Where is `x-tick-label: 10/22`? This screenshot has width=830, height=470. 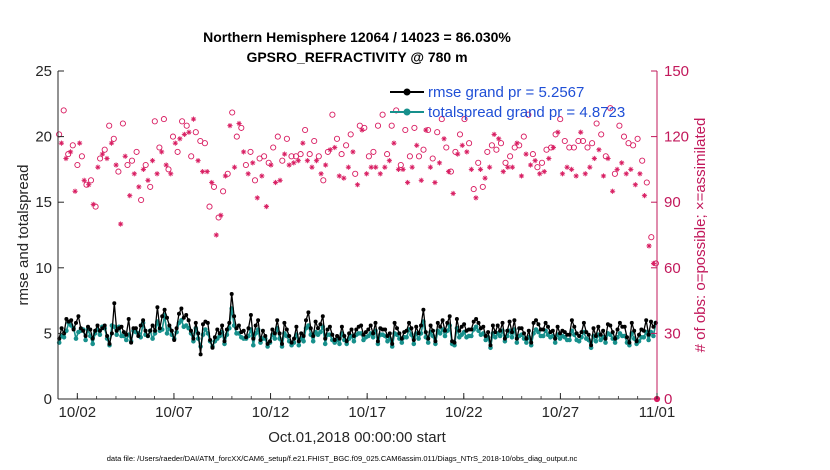
x-tick-label: 10/22 is located at coordinates (464, 412).